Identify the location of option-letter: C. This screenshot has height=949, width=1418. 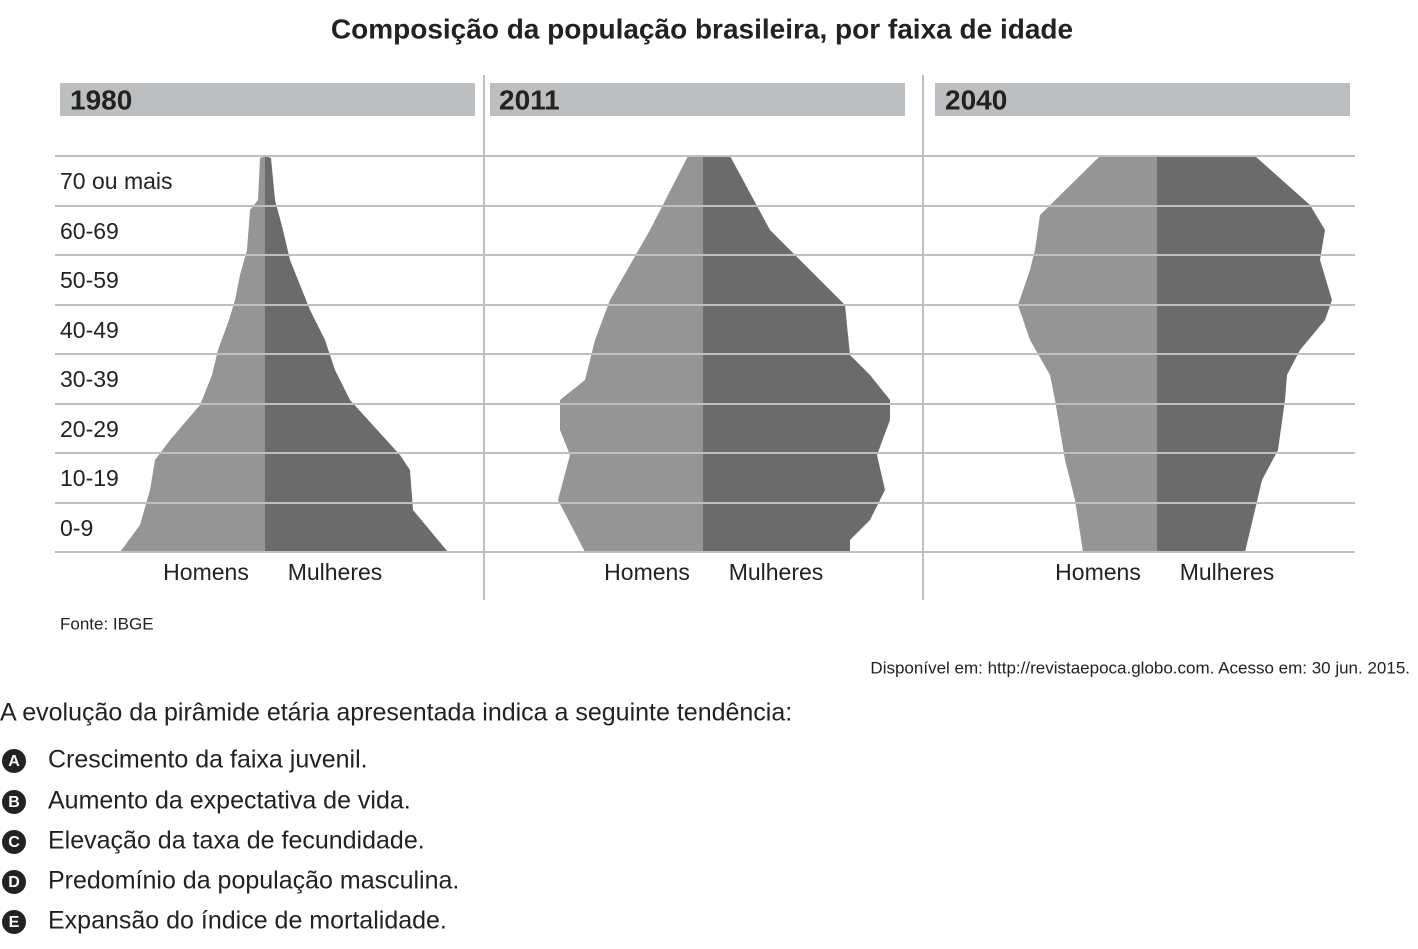
(14, 842).